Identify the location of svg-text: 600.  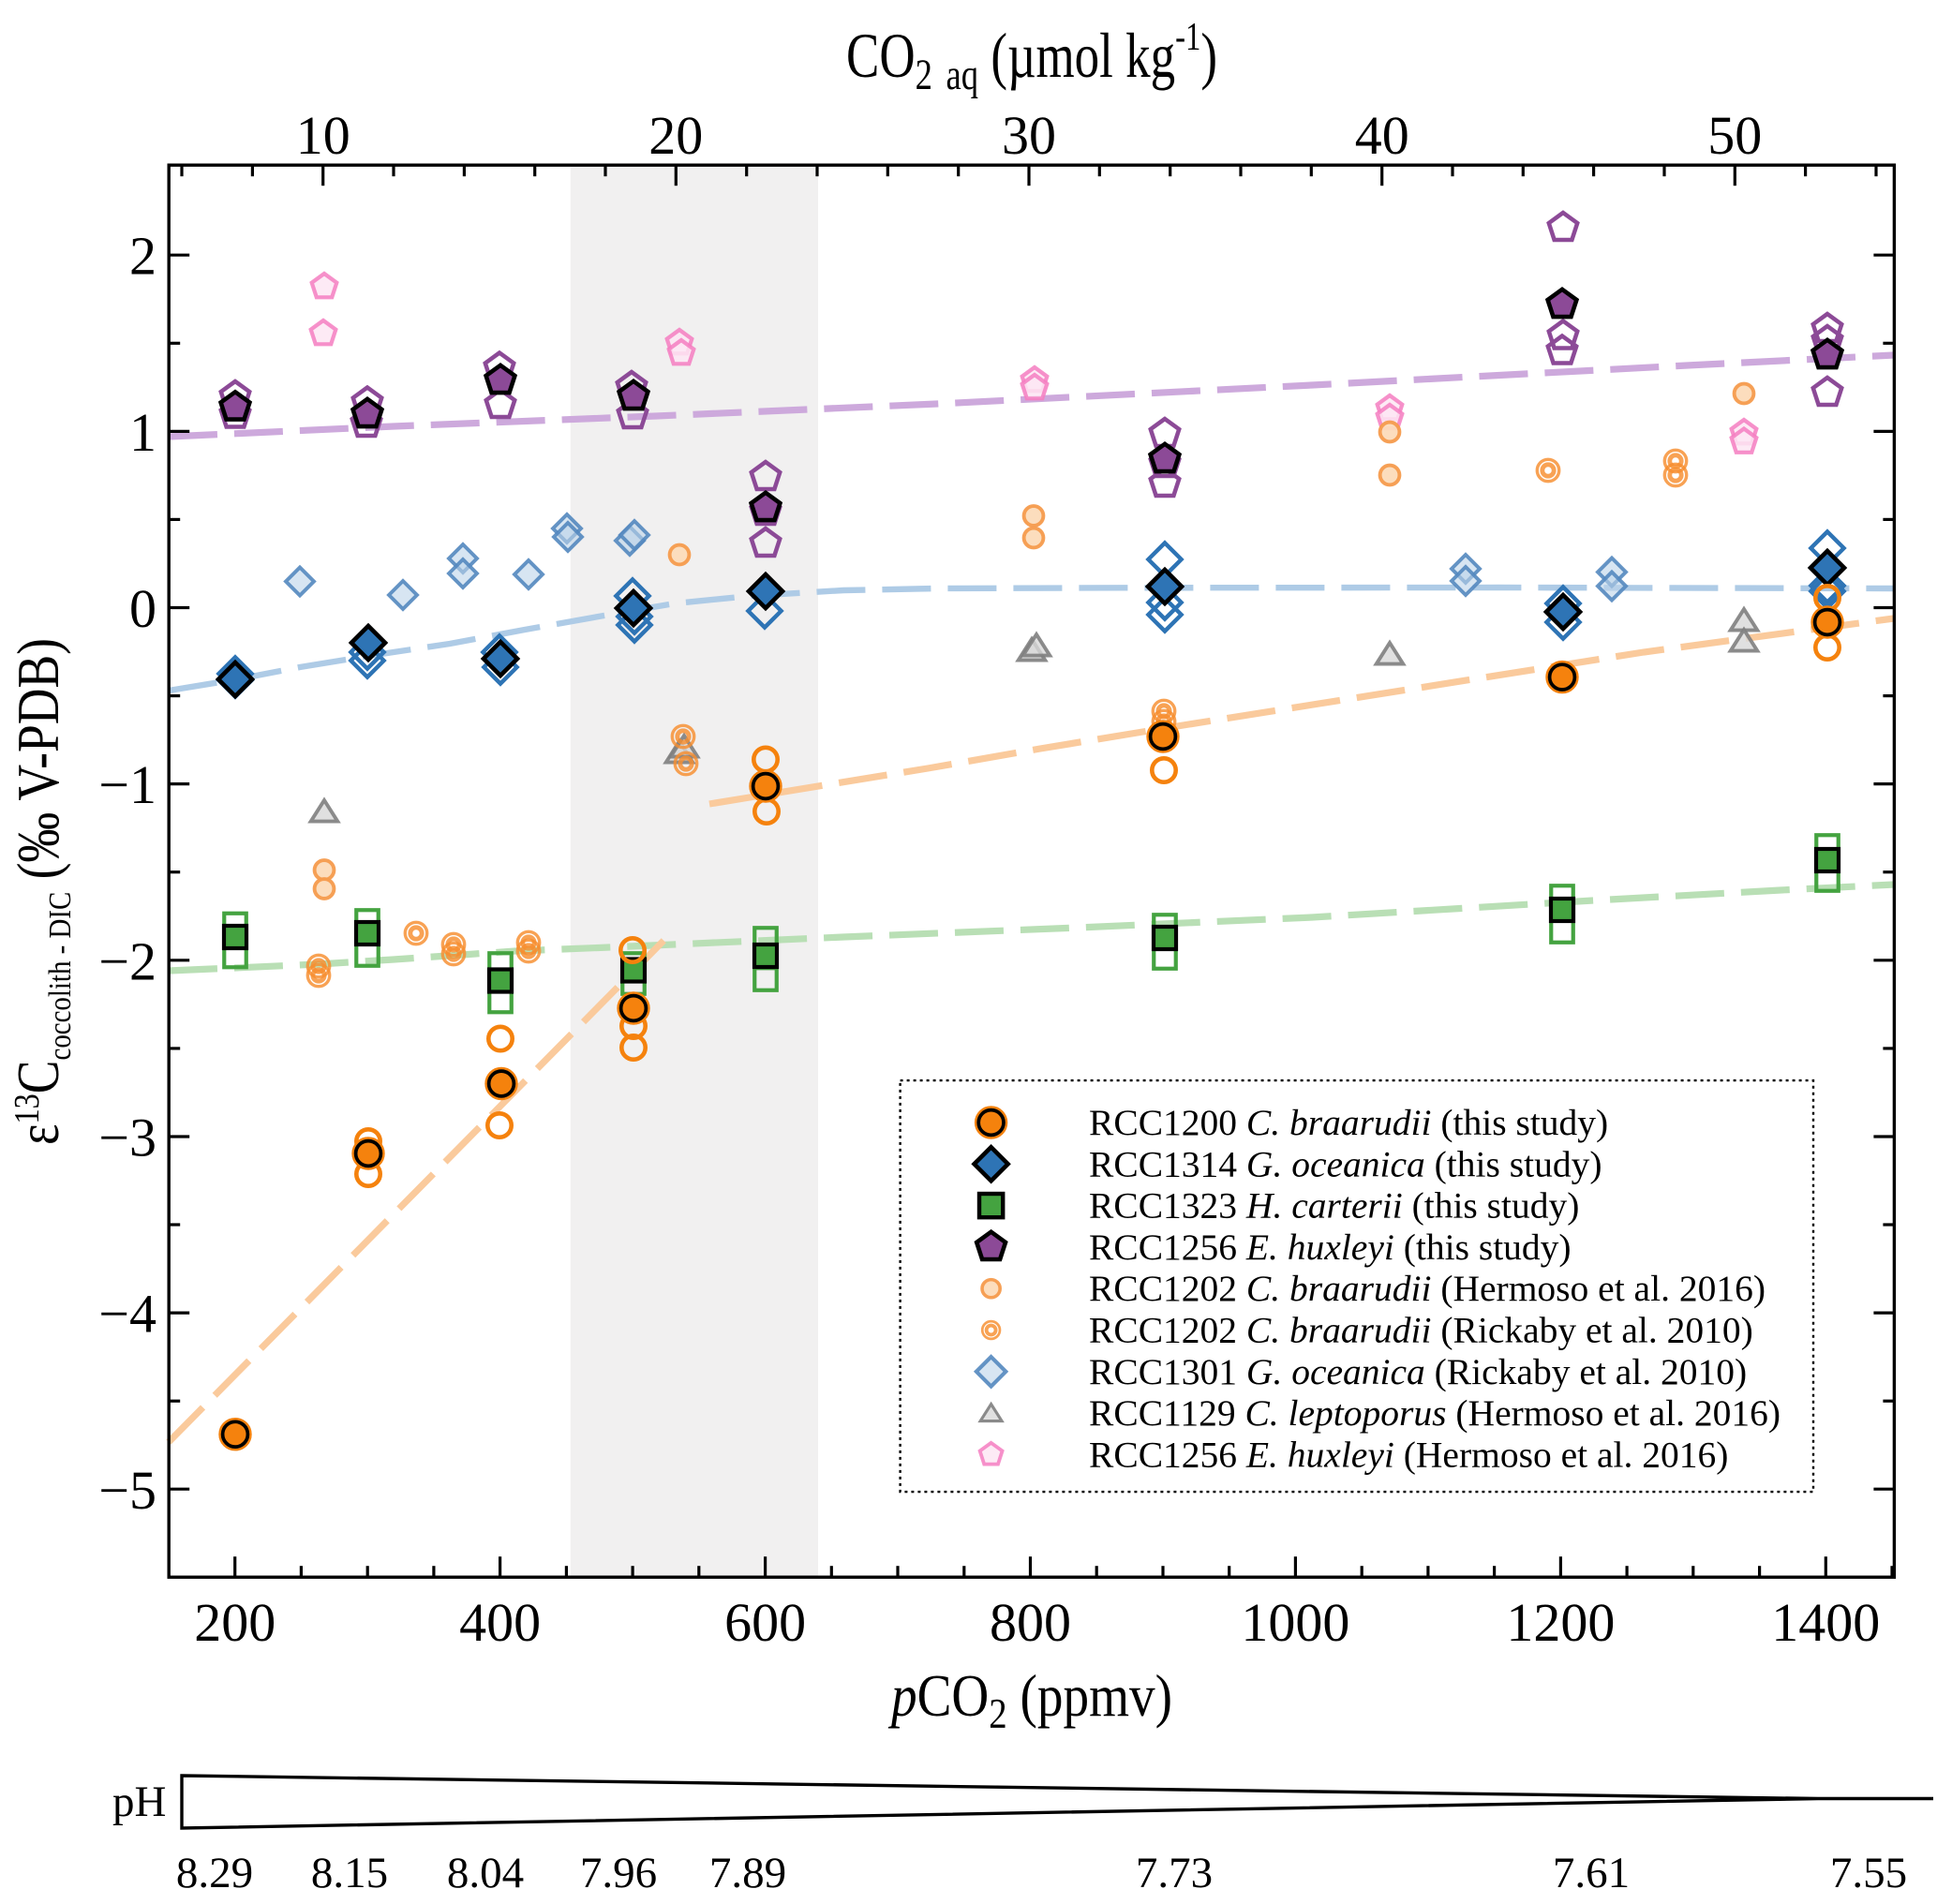
(765, 1622).